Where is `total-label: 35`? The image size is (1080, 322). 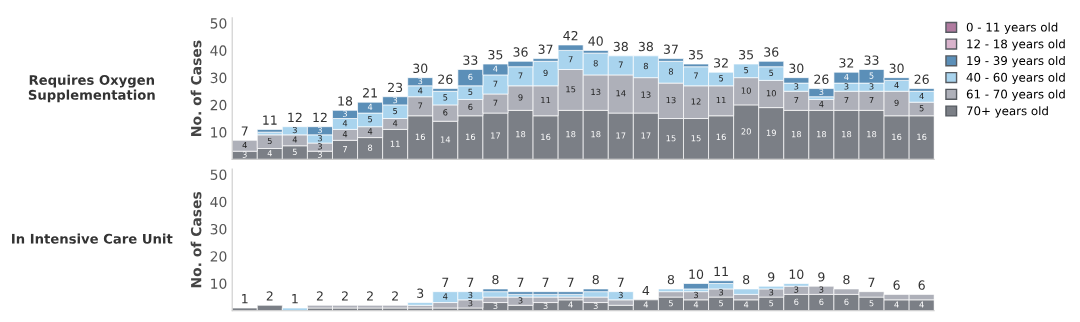 total-label: 35 is located at coordinates (696, 54).